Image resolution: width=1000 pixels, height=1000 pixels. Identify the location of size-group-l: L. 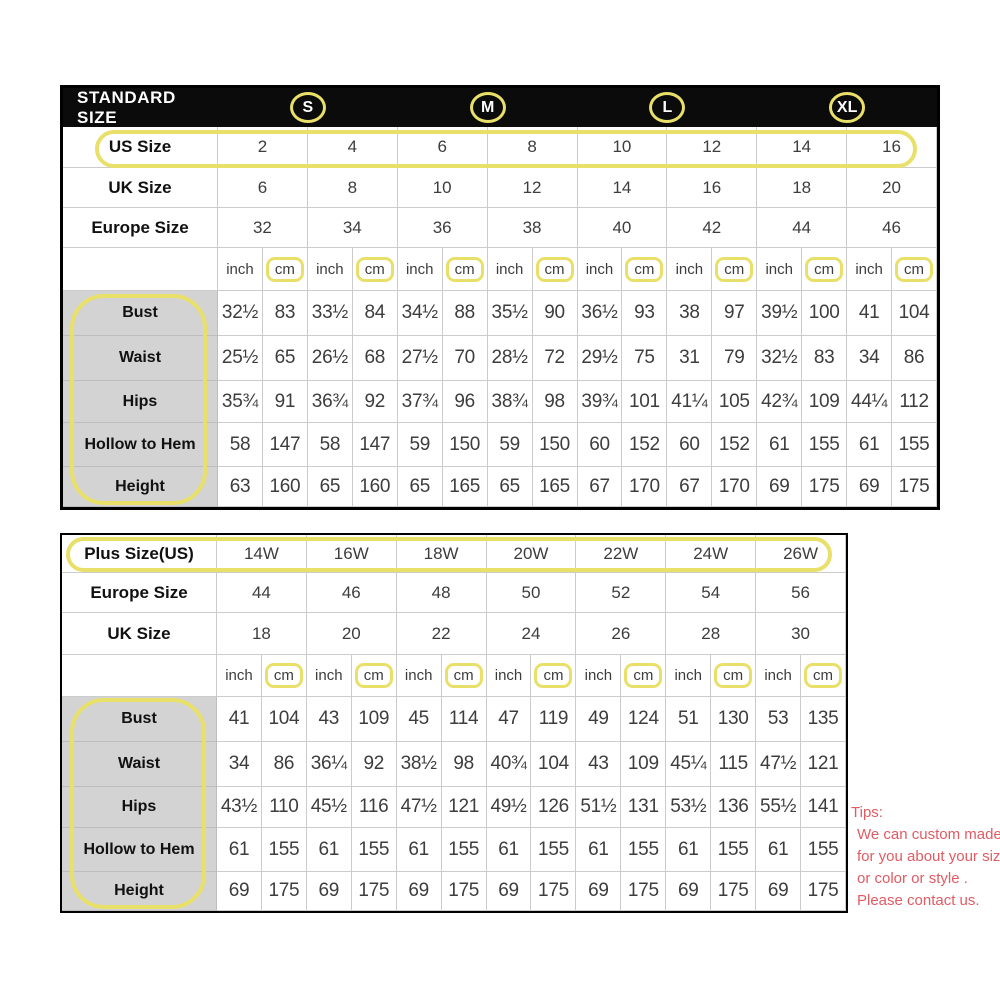
(667, 107).